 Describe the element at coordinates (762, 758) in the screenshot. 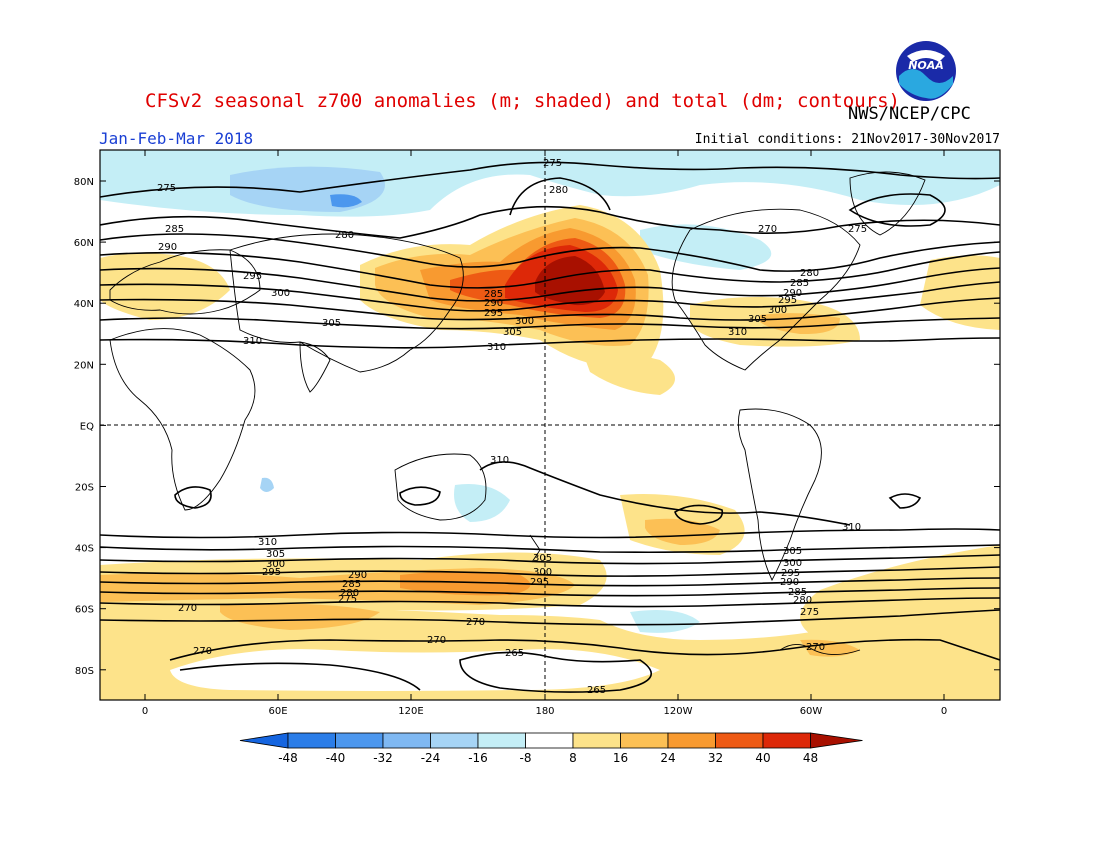

I see `colorbar-label: 40` at that location.